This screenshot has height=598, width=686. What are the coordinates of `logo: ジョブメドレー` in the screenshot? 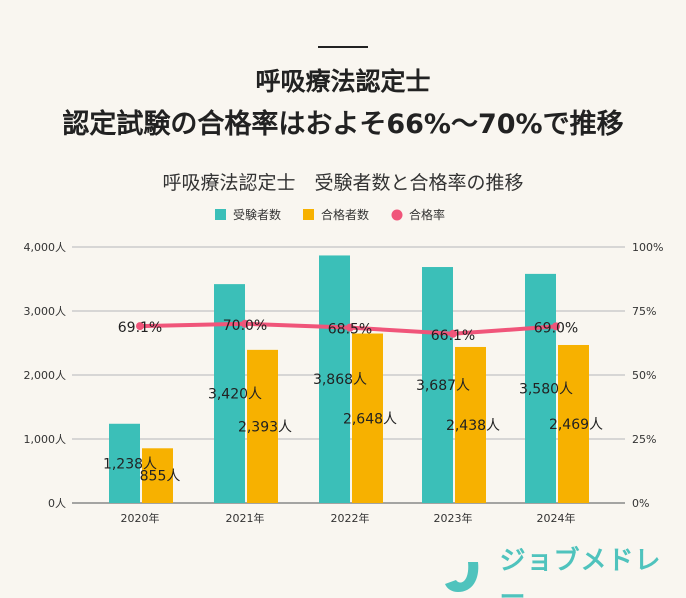 It's located at (565, 569).